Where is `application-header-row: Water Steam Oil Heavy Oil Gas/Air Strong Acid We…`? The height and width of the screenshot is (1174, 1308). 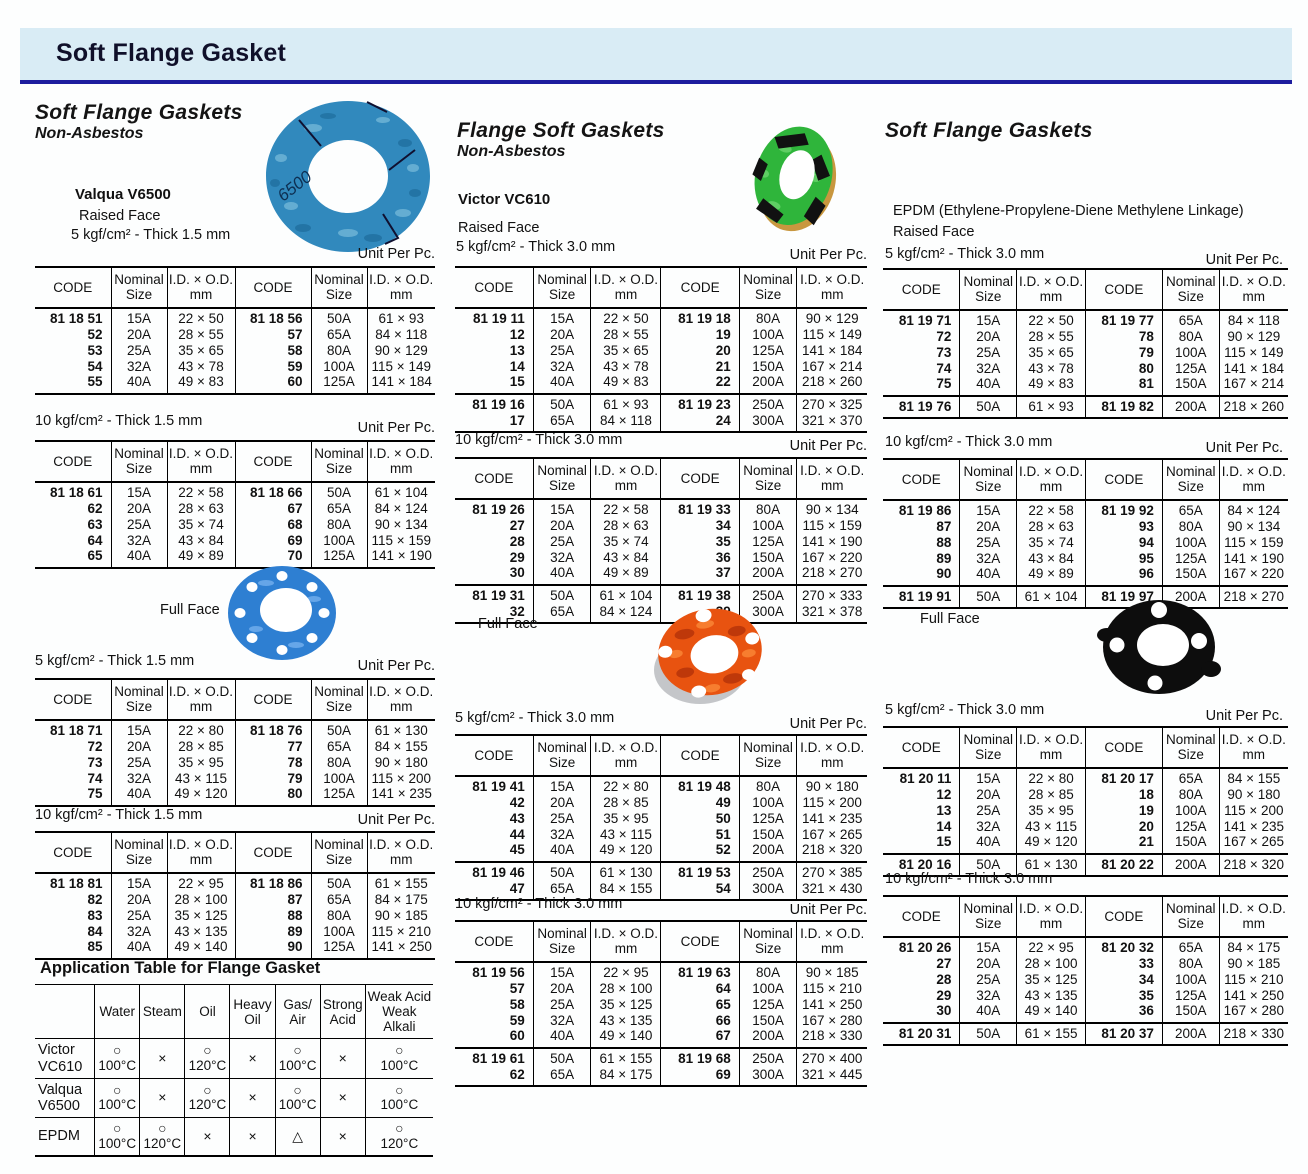 application-header-row: Water Steam Oil Heavy Oil Gas/Air Strong Acid We… is located at coordinates (234, 1012).